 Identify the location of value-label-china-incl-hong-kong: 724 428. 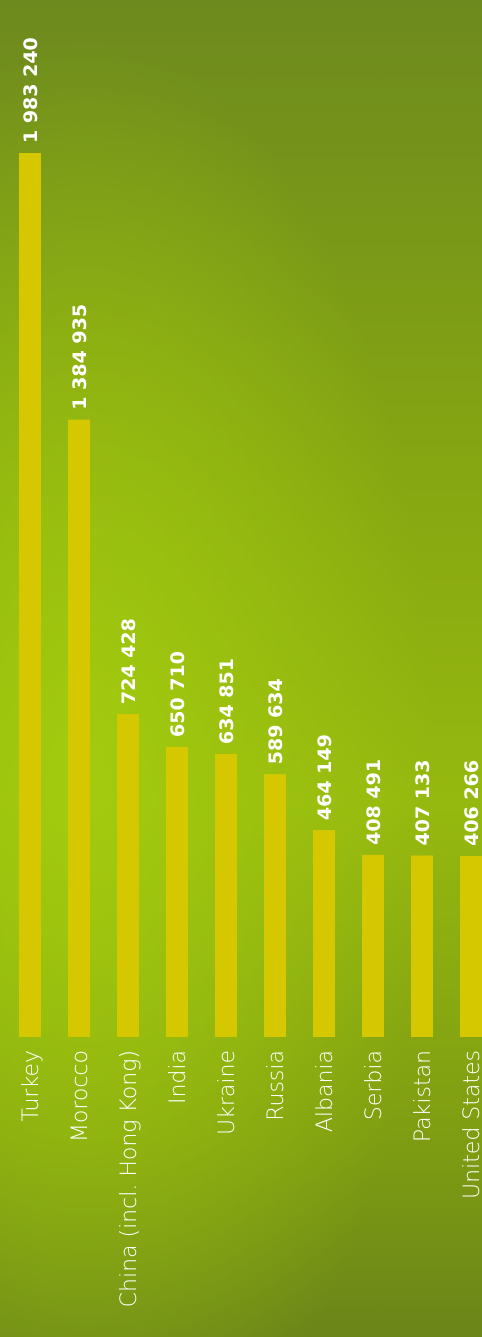
(129, 661).